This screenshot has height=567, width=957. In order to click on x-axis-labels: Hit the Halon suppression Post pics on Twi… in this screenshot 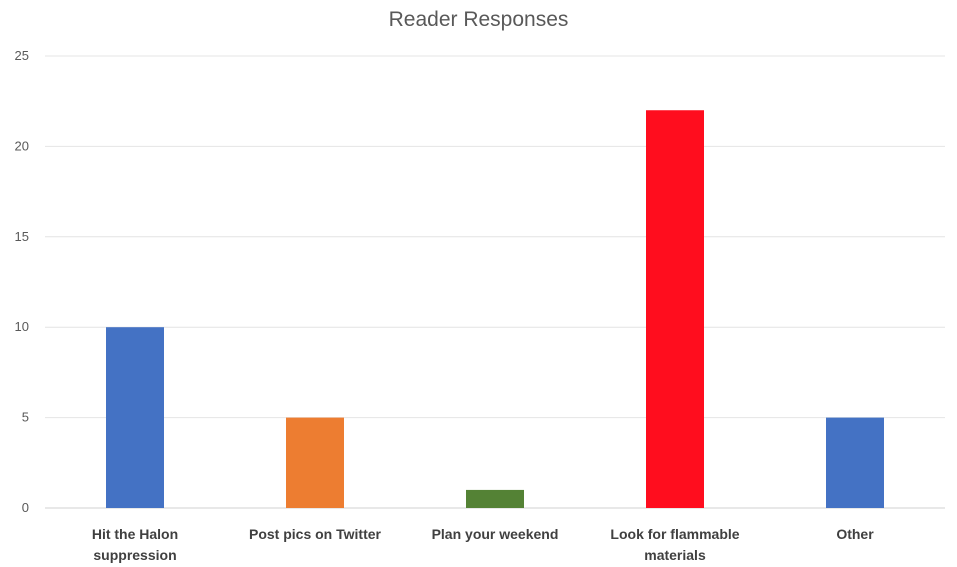, I will do `click(483, 544)`.